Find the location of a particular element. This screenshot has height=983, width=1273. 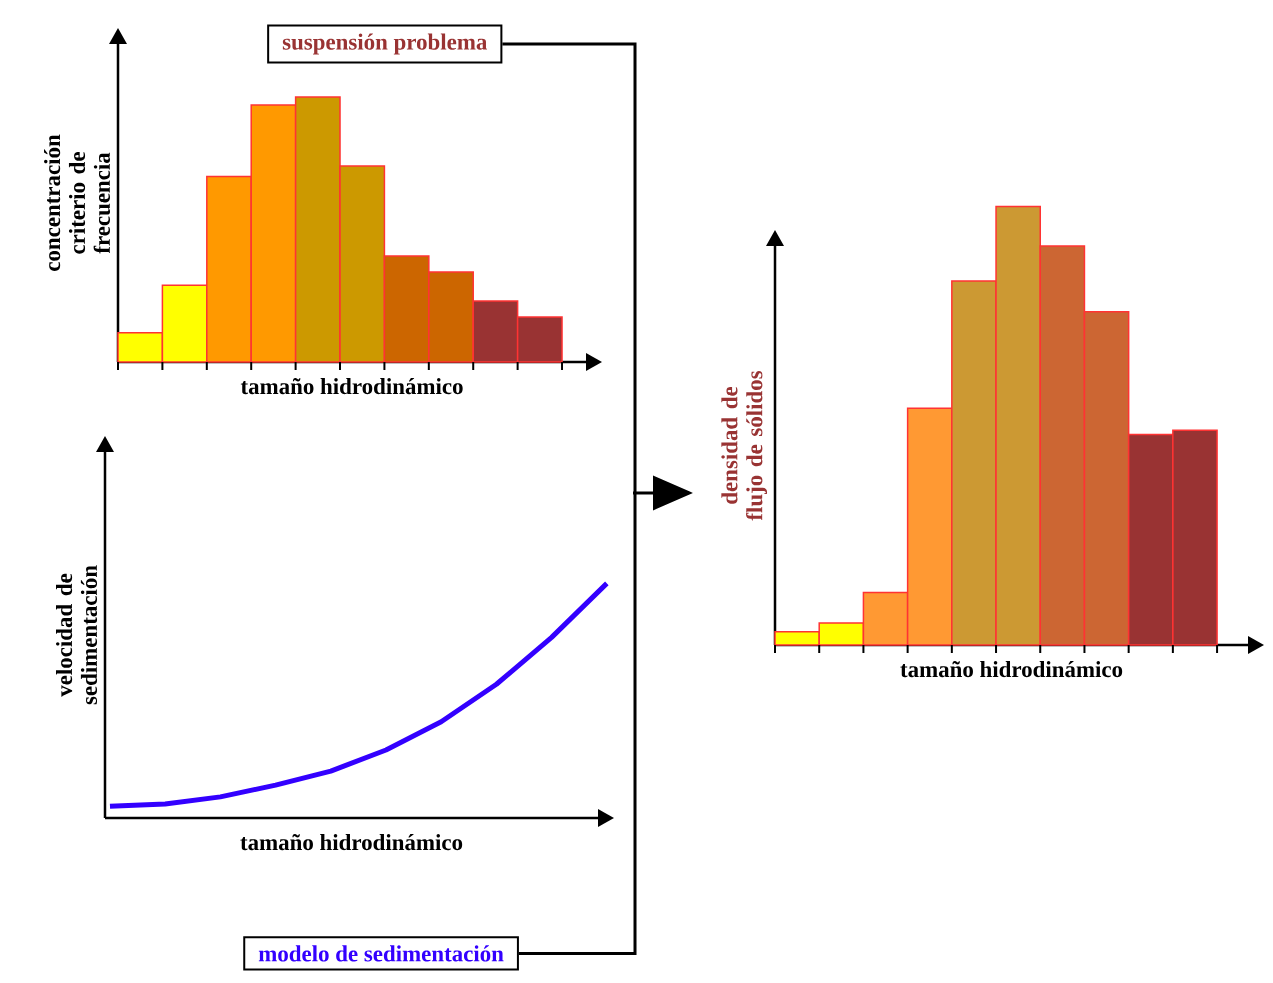

text: modelo de sedimentación is located at coordinates (381, 953).